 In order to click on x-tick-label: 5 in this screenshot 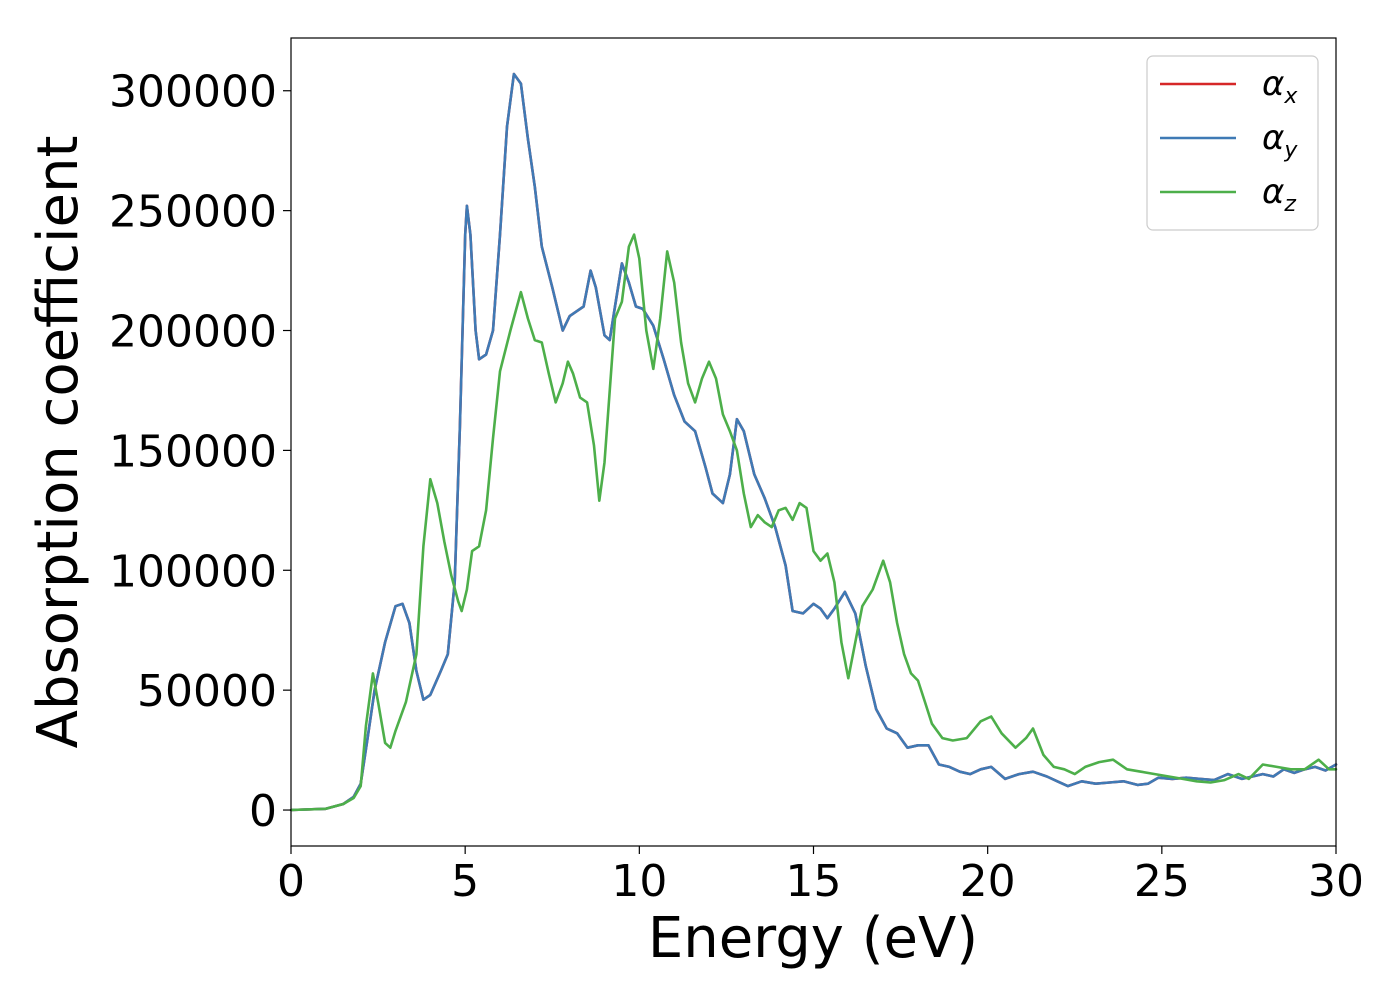, I will do `click(465, 881)`.